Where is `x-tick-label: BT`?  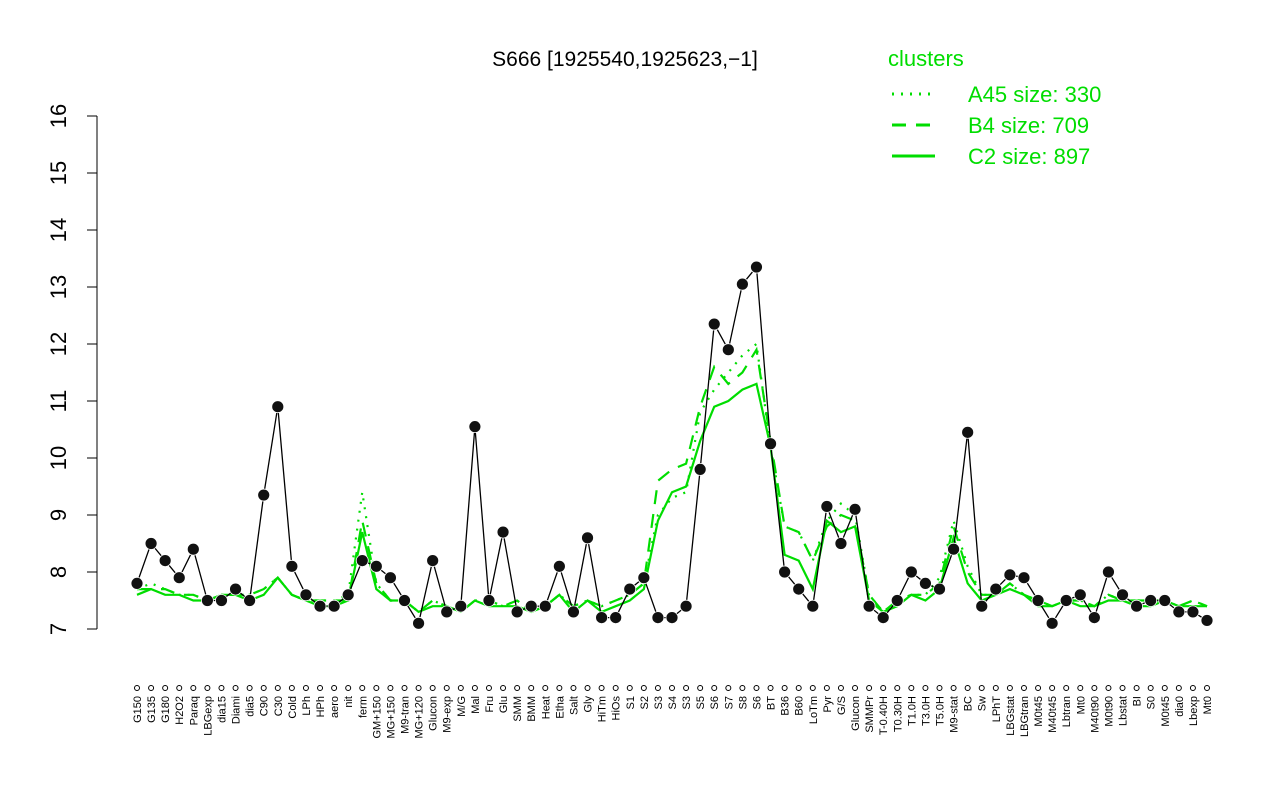
x-tick-label: BT is located at coordinates (772, 703).